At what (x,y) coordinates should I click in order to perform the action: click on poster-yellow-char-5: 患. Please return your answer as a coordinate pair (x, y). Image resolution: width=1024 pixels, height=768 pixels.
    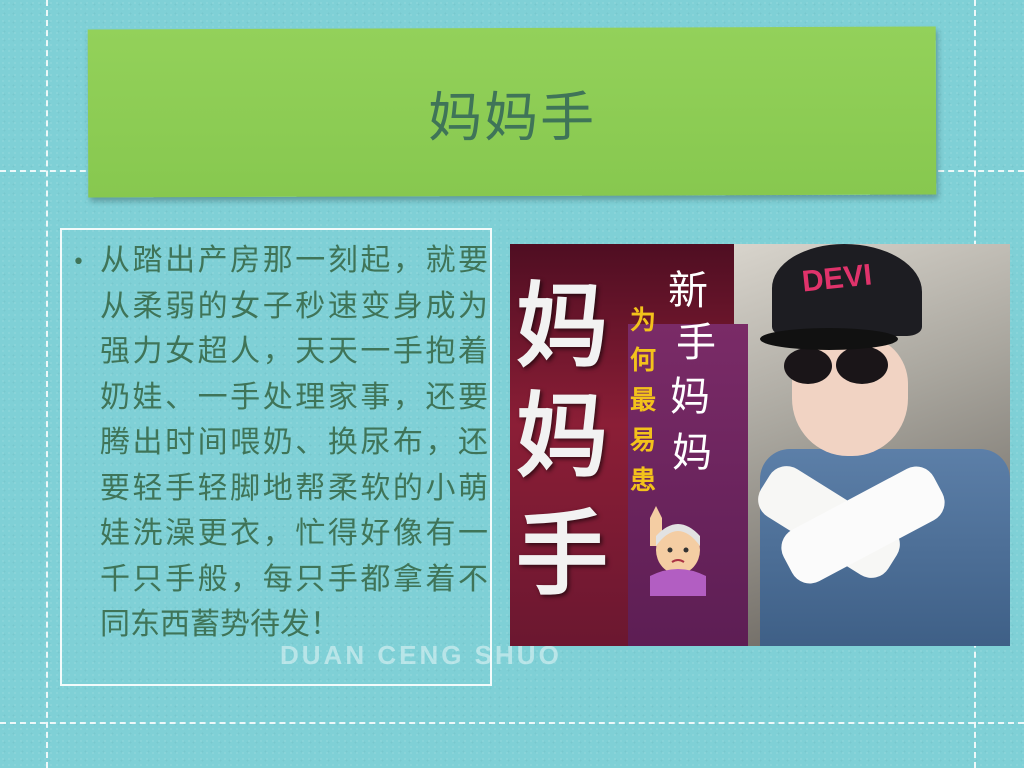
    Looking at the image, I should click on (643, 481).